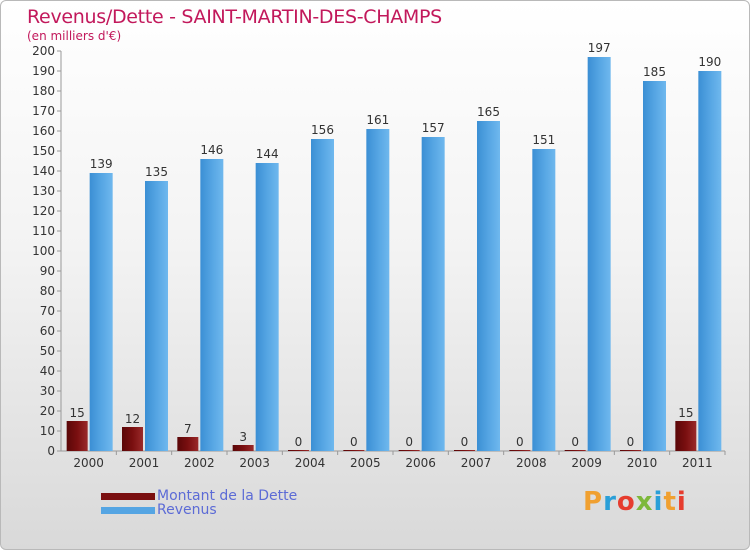 The width and height of the screenshot is (750, 550). I want to click on y-tick-label: 160, so click(43, 131).